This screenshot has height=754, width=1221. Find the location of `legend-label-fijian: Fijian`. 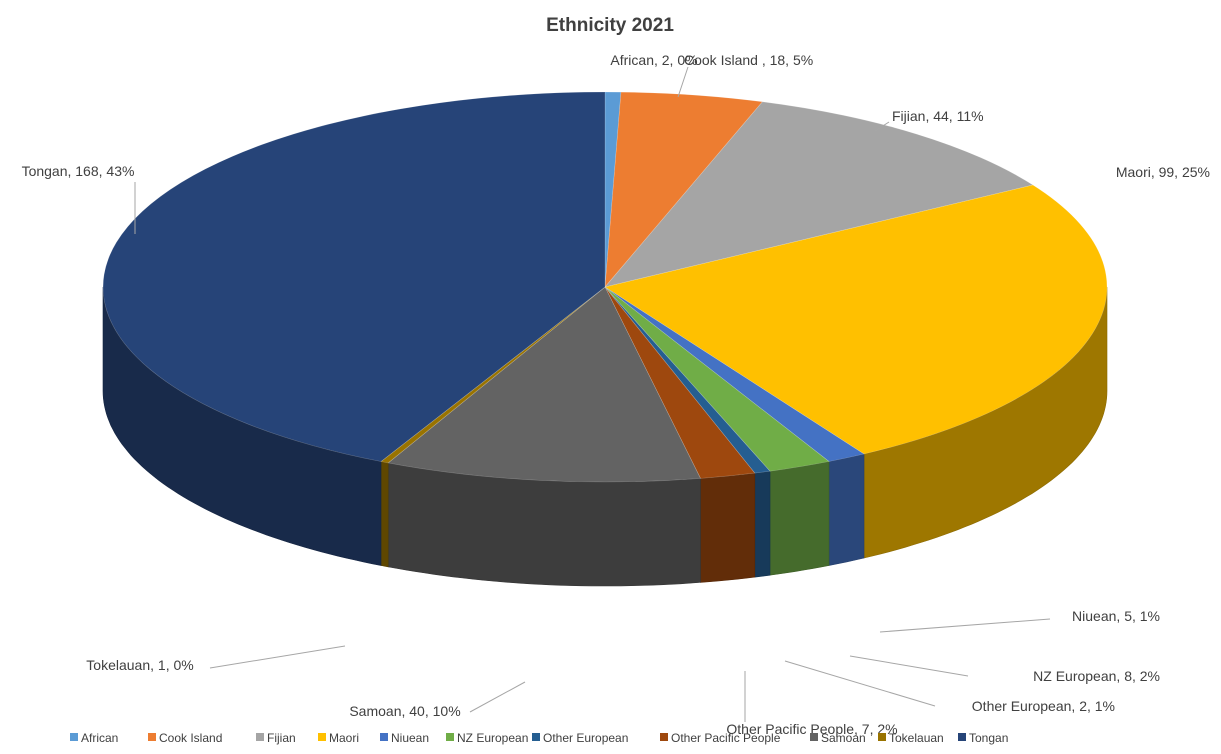

legend-label-fijian: Fijian is located at coordinates (281, 738).